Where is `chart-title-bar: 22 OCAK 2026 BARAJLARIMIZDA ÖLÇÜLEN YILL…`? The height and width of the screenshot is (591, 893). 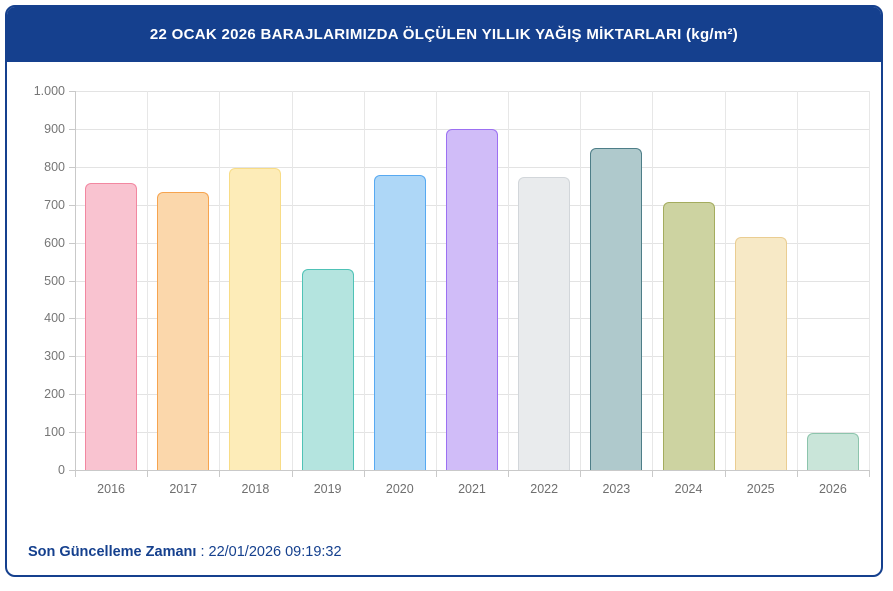 chart-title-bar: 22 OCAK 2026 BARAJLARIMIZDA ÖLÇÜLEN YILL… is located at coordinates (444, 34).